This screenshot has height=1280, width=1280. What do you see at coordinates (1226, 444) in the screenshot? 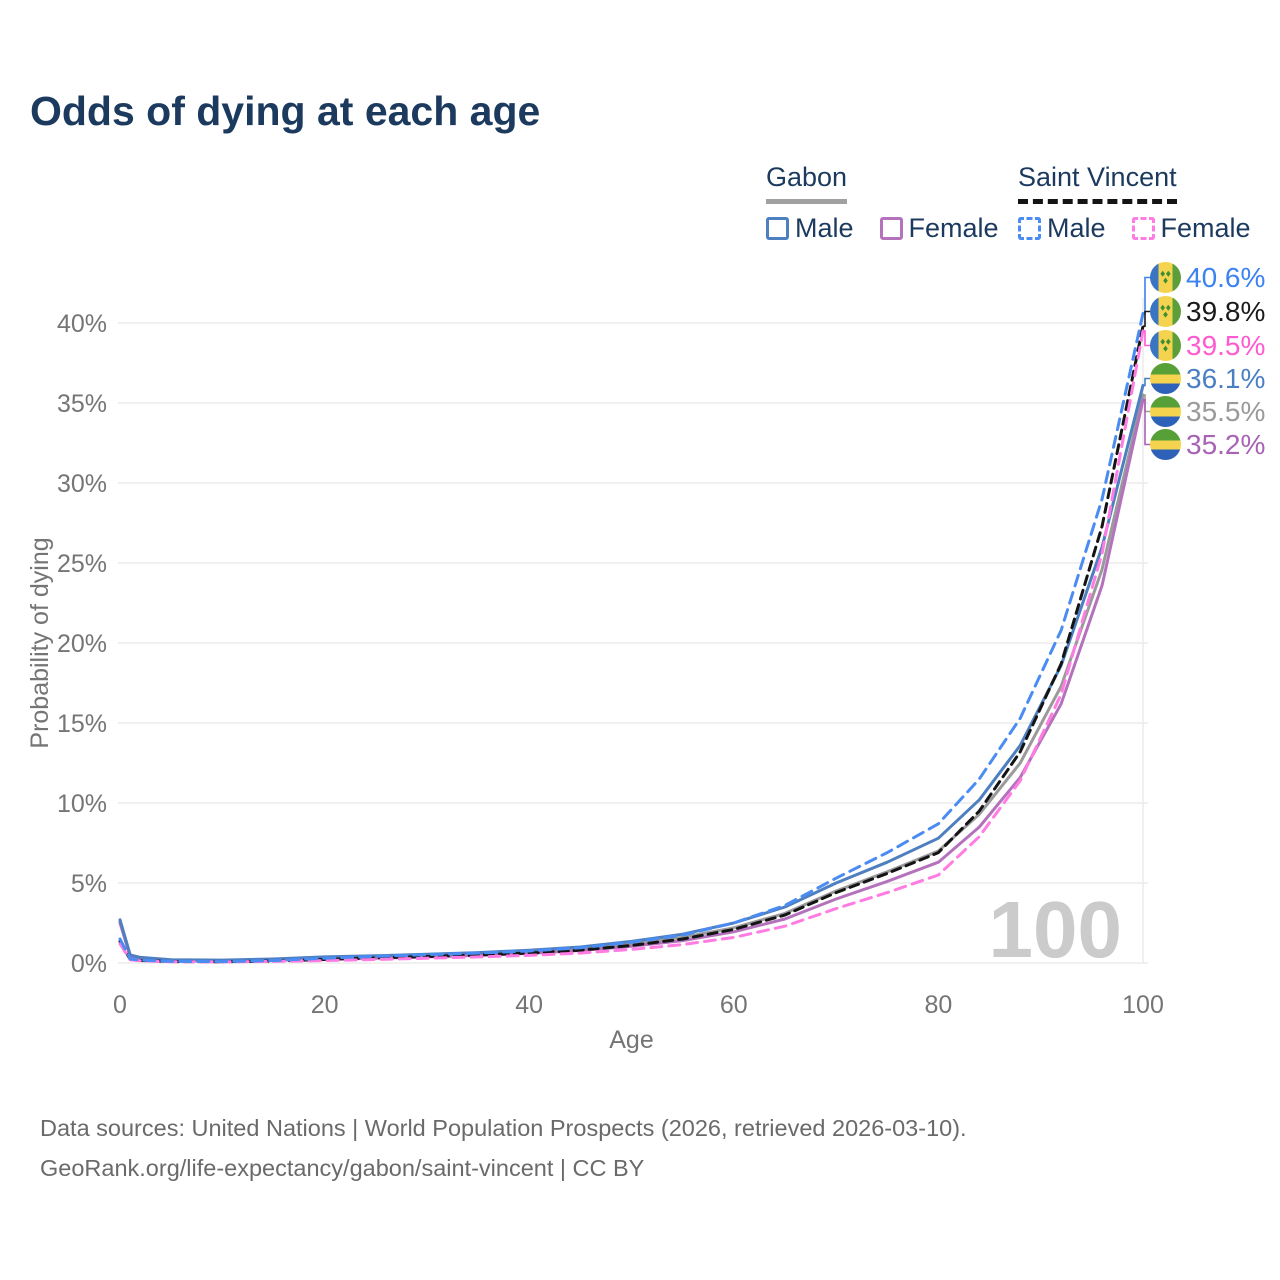
I see `endpoint-value: 35.2%` at bounding box center [1226, 444].